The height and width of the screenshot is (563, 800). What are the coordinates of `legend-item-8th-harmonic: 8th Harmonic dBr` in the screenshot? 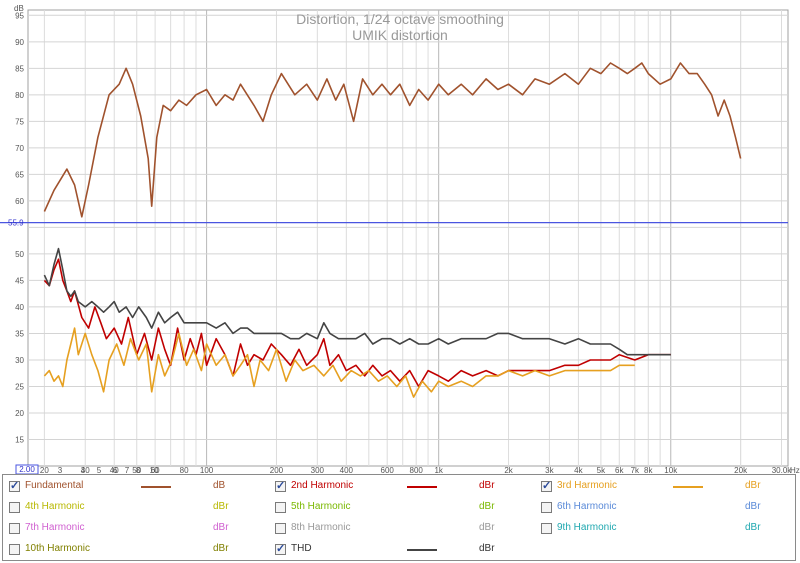 It's located at (400, 530).